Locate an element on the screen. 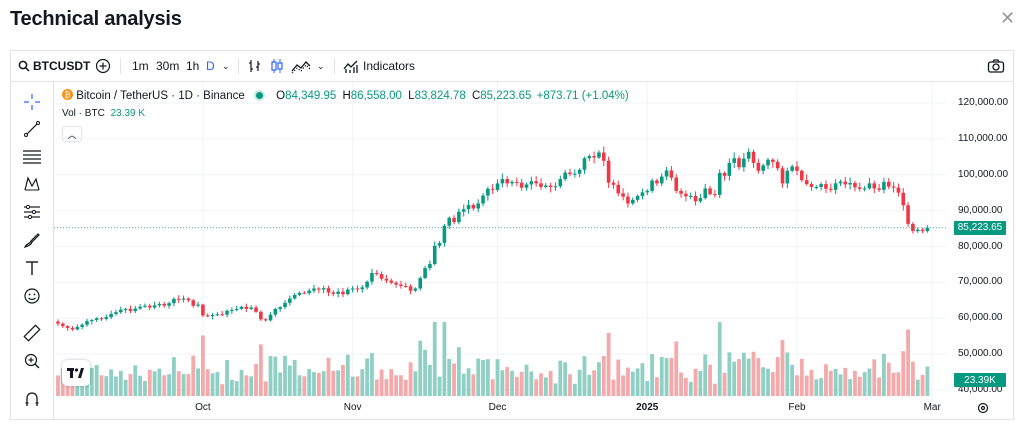  candle-chart-style-button is located at coordinates (277, 66).